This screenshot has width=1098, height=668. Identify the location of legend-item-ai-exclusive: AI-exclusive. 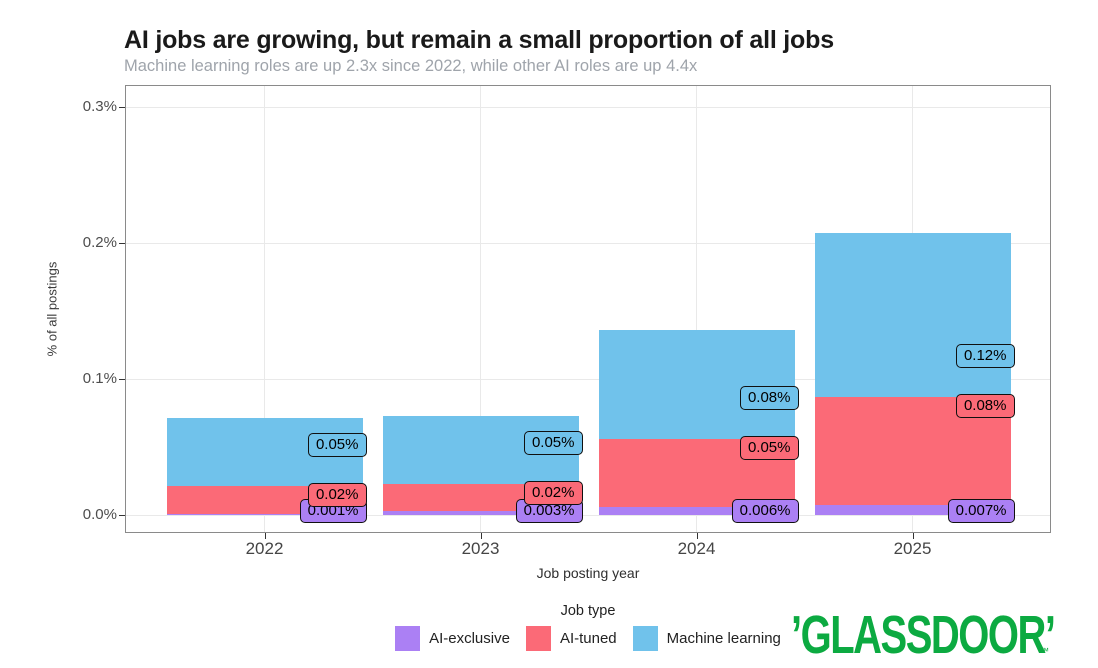
(452, 638).